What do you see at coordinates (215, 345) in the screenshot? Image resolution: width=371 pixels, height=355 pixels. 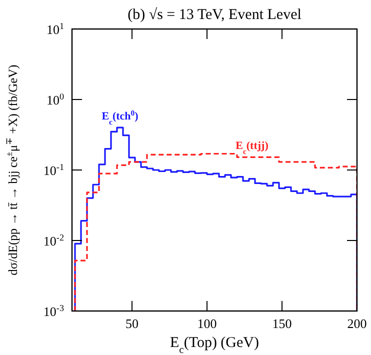 I see `x-axis-title: E$_{c}$(Top) (GeV)` at bounding box center [215, 345].